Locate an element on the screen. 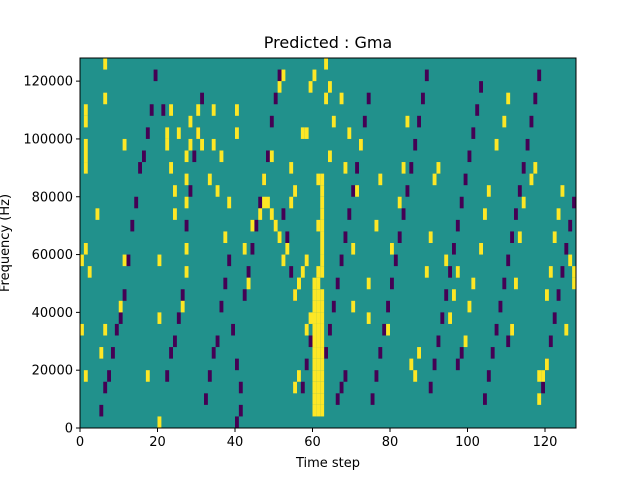 The height and width of the screenshot is (480, 640). y-tick-label: 60000 is located at coordinates (52, 255).